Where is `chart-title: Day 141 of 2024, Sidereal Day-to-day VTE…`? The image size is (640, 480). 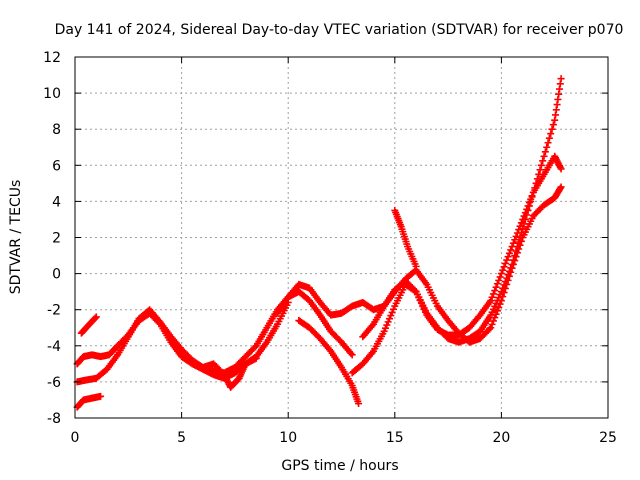
chart-title: Day 141 of 2024, Sidereal Day-to-day VTE… is located at coordinates (339, 30).